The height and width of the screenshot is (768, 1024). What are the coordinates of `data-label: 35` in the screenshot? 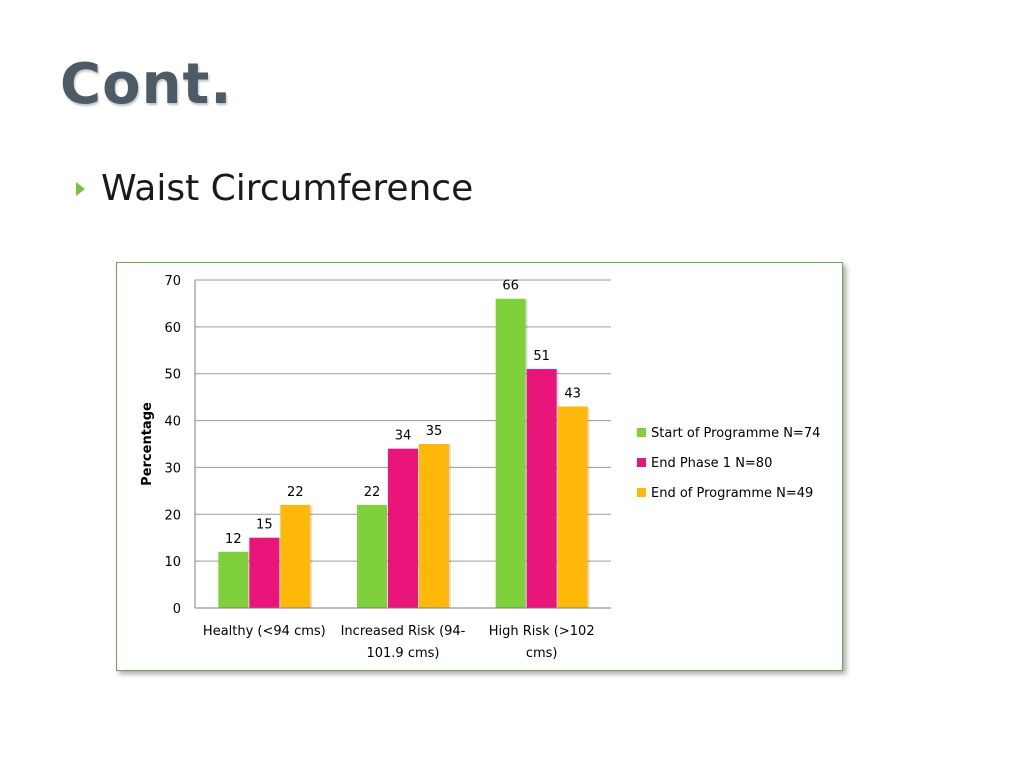 It's located at (434, 431).